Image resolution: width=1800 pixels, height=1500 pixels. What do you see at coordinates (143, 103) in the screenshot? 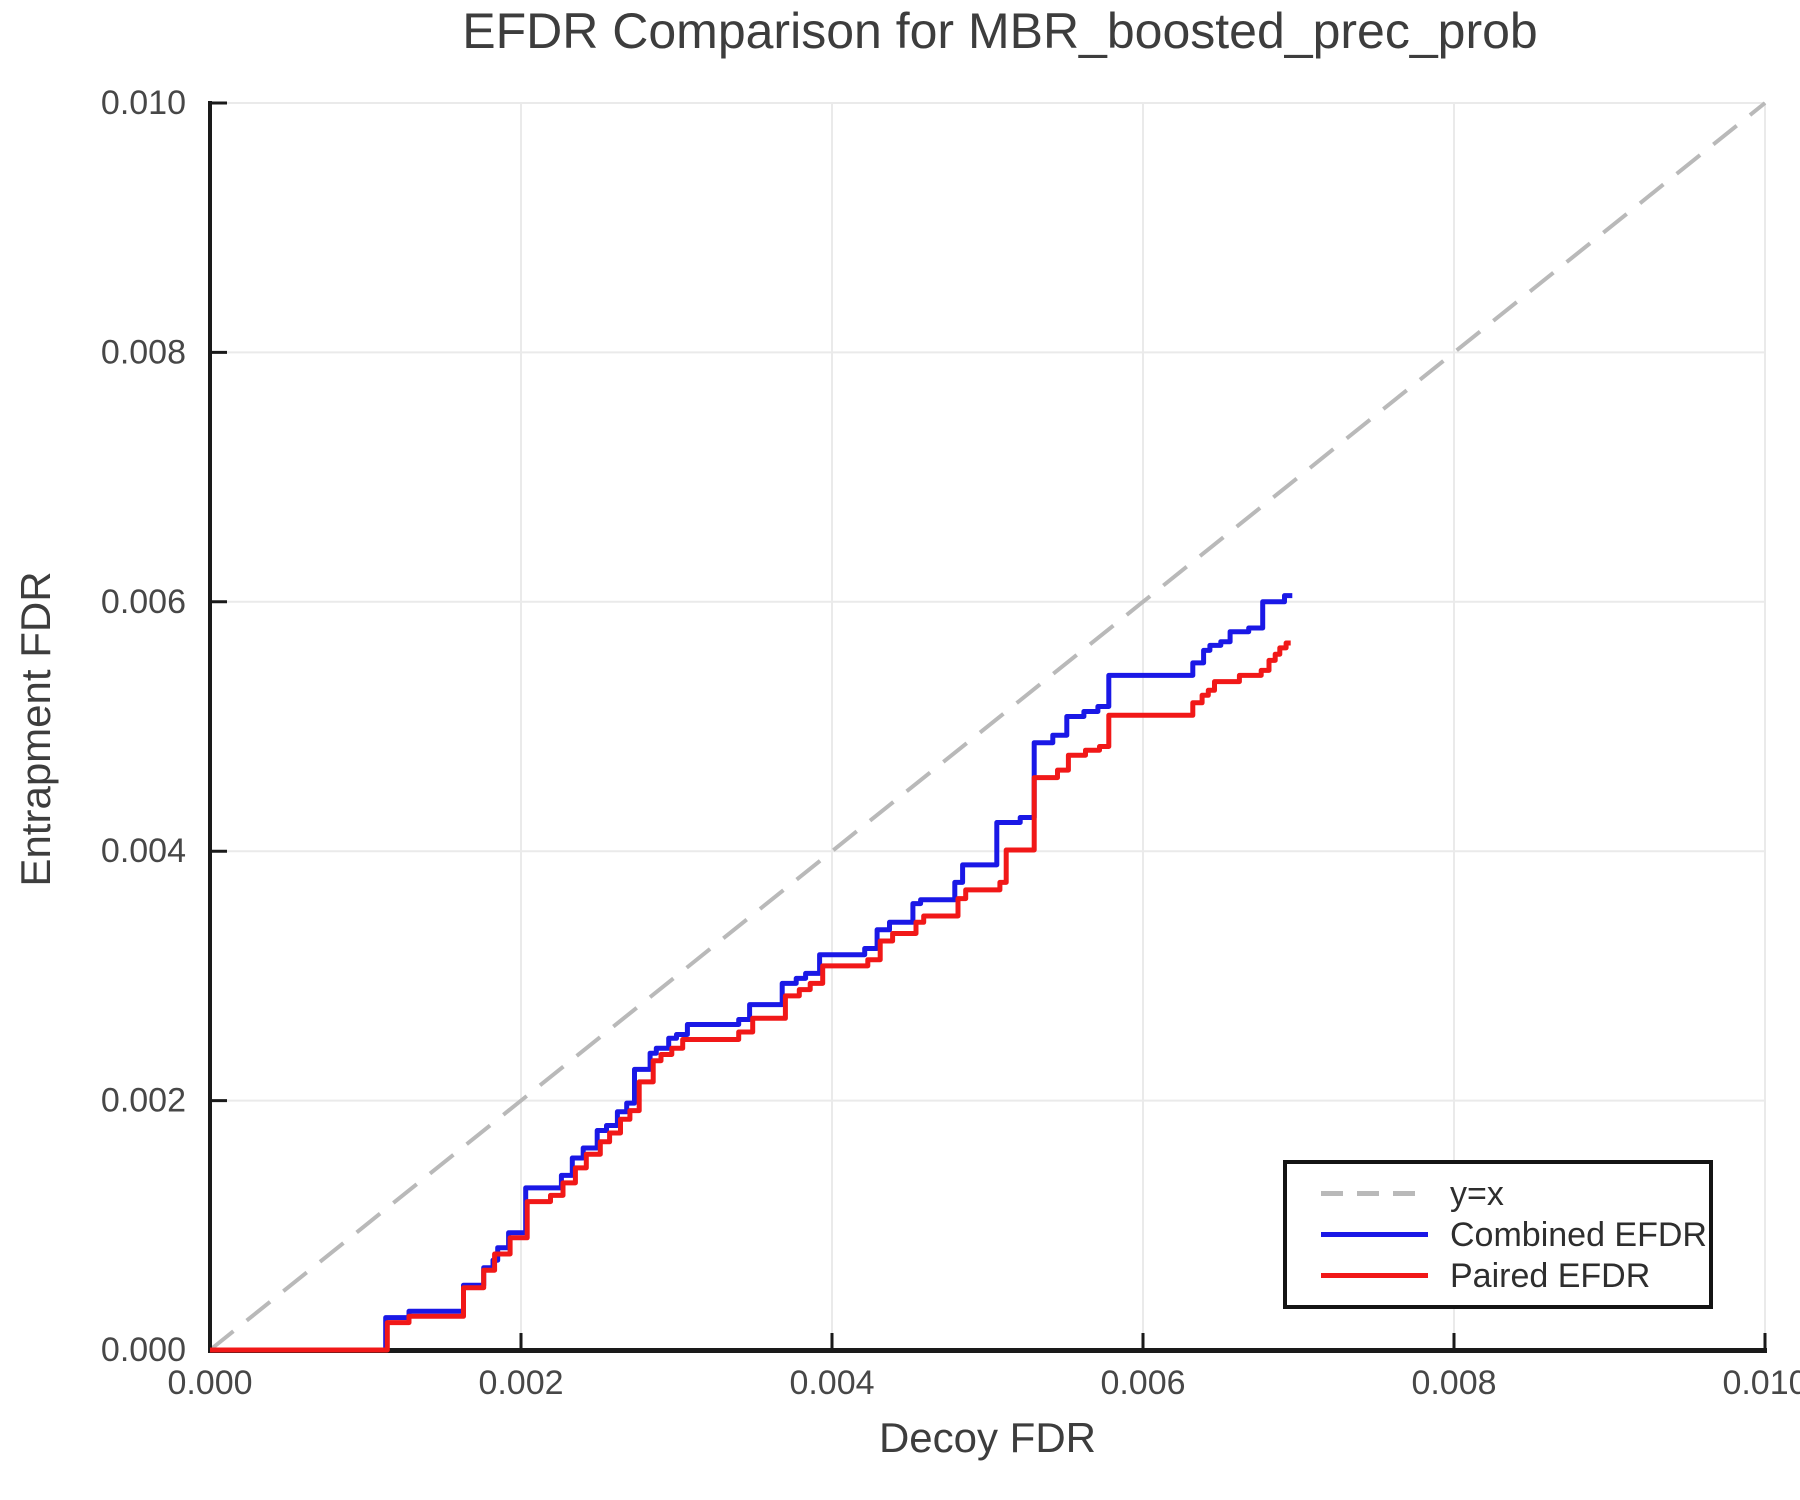
I see `y-tick-label: 0.010` at bounding box center [143, 103].